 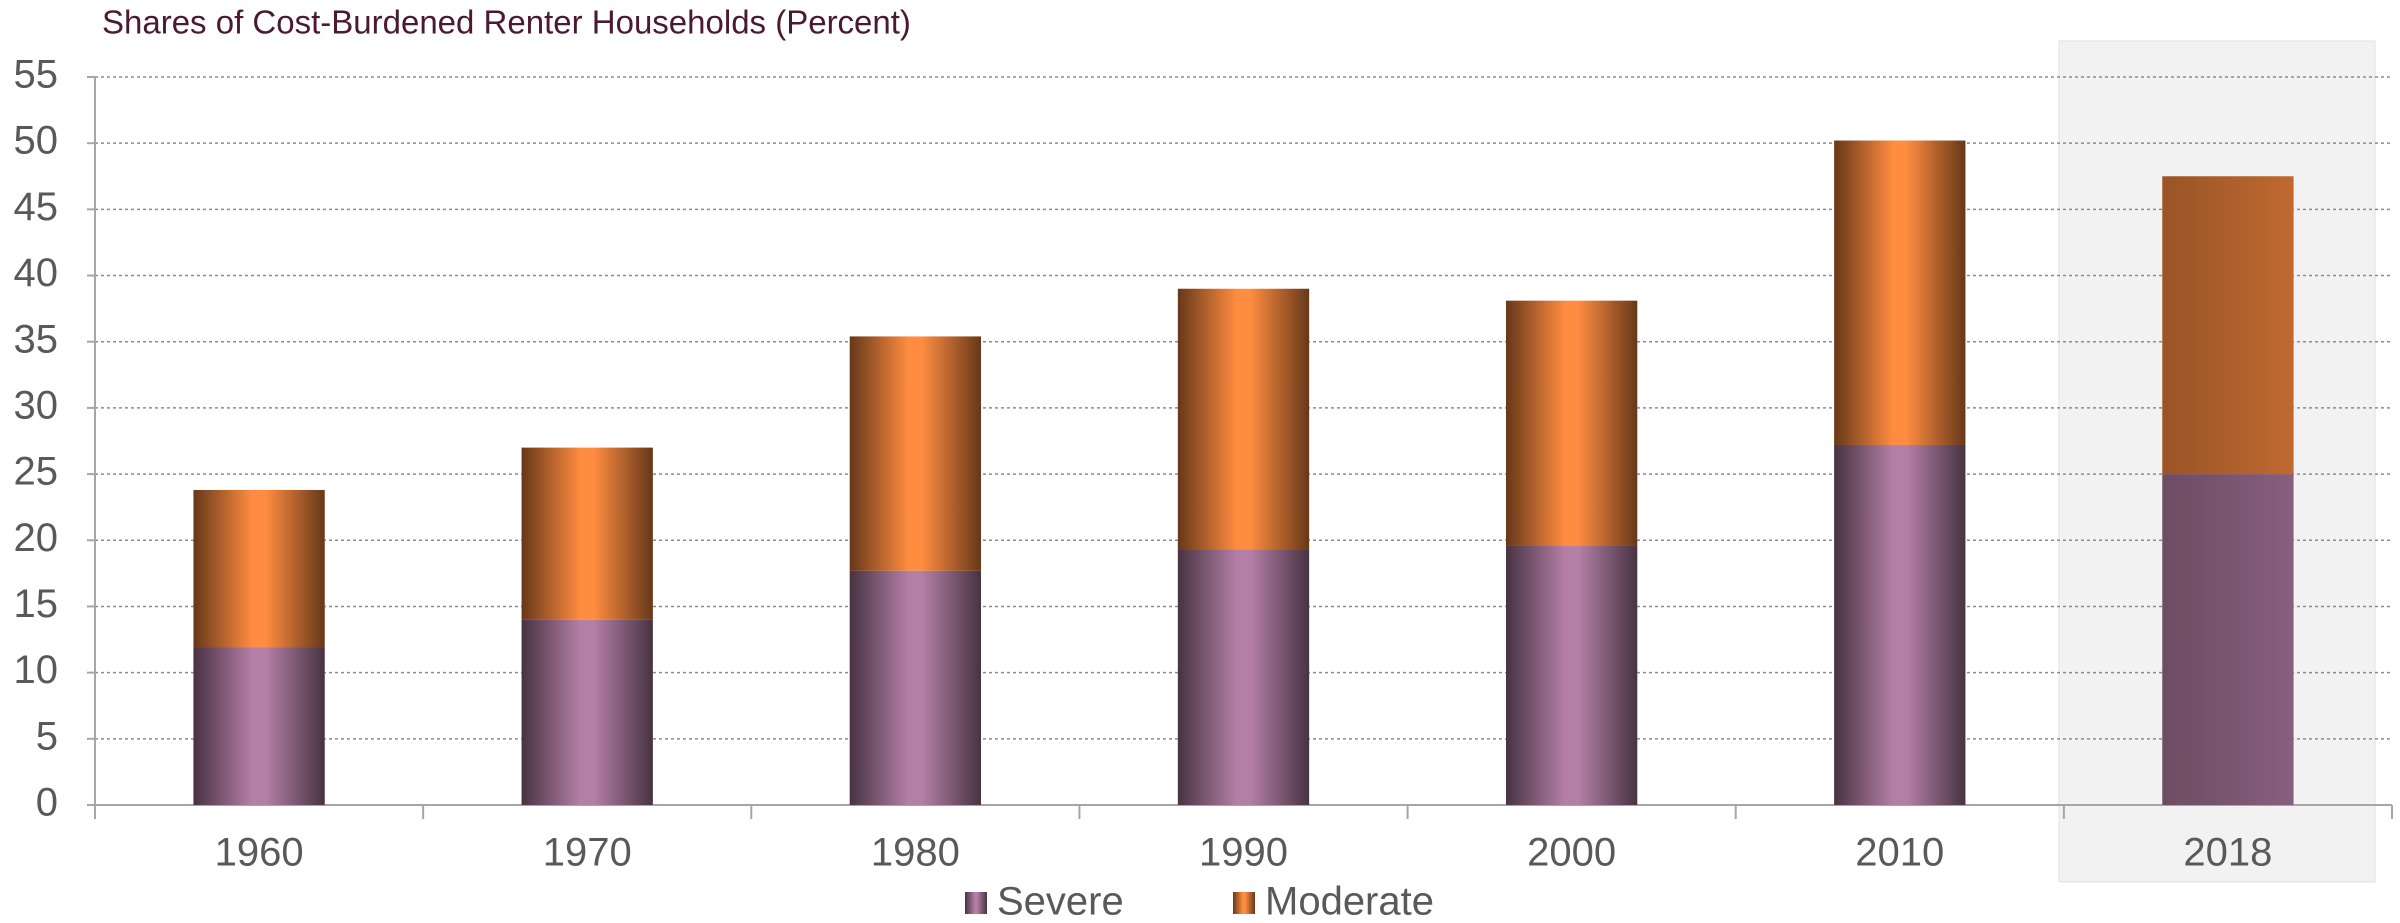 What do you see at coordinates (2227, 853) in the screenshot?
I see `x-tick-label: 2018` at bounding box center [2227, 853].